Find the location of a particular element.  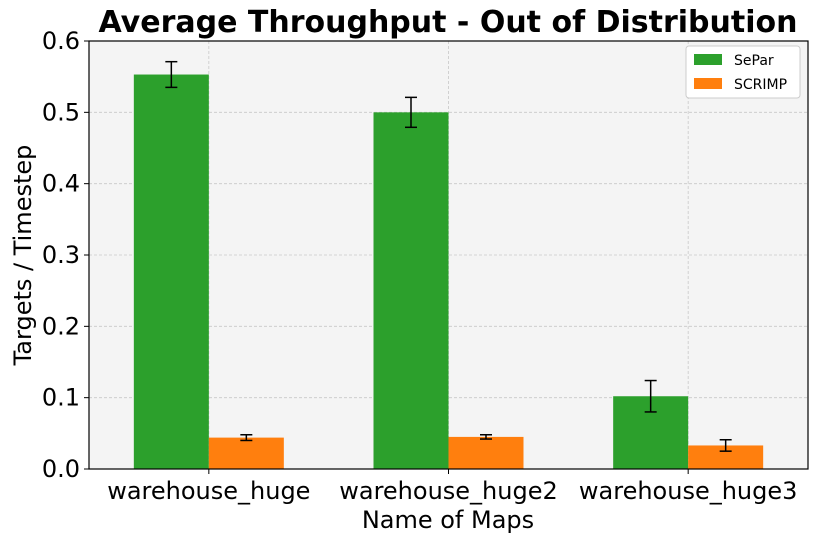

y-axis-ticks: 0.0 0.1 0.2 0.3 0.4 0.5 0.6 is located at coordinates (65, 255).